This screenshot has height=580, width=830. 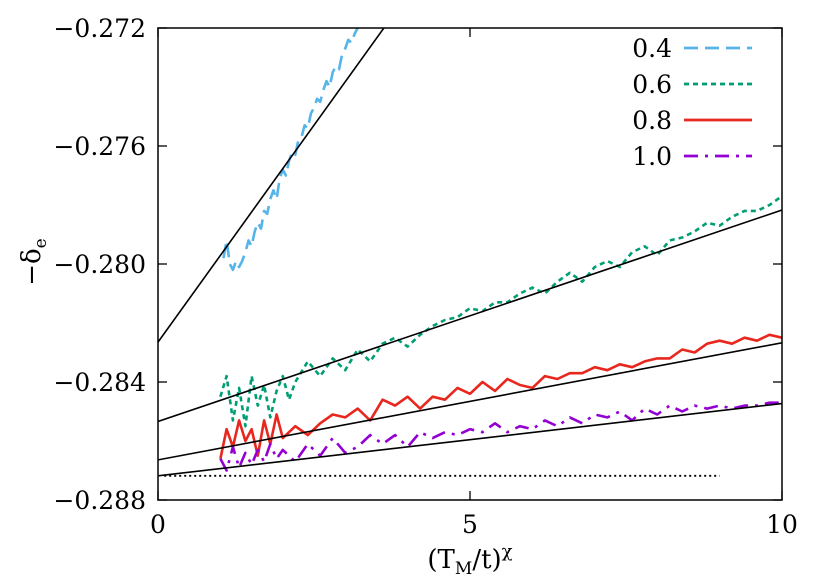 I want to click on y-tick-label: −0.284, so click(x=99, y=382).